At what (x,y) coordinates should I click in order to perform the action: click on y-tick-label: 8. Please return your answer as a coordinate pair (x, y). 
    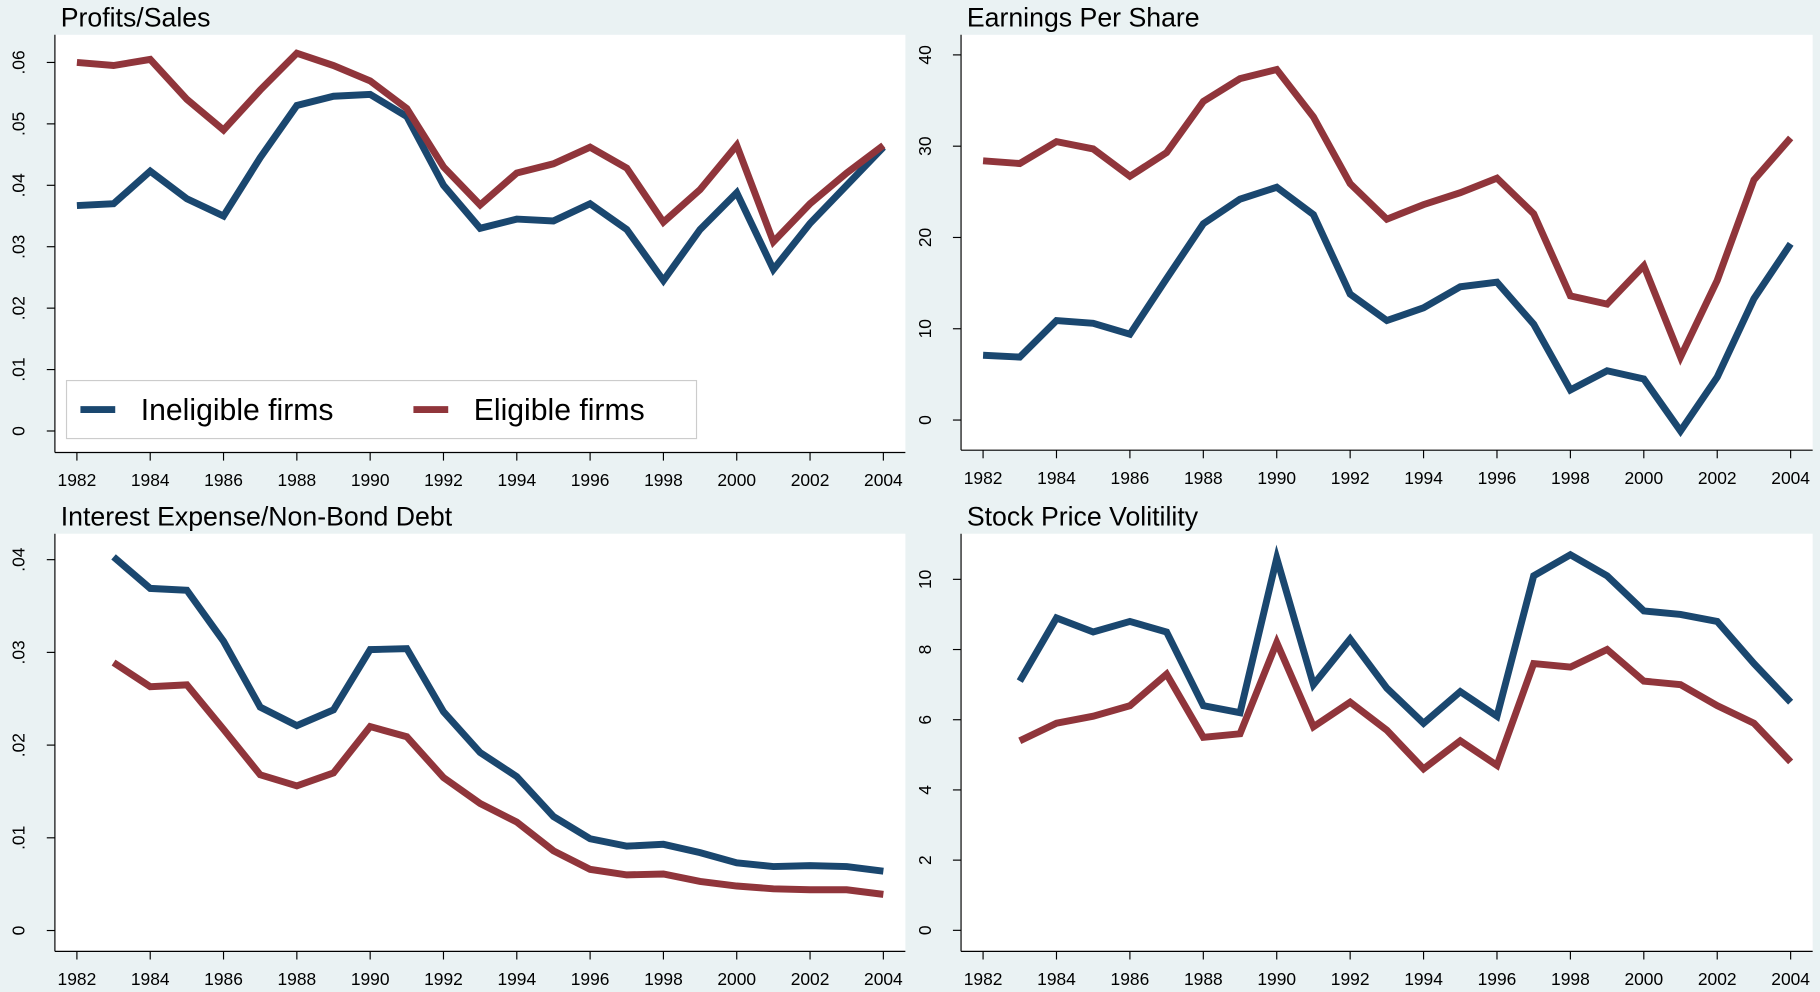
    Looking at the image, I should click on (925, 650).